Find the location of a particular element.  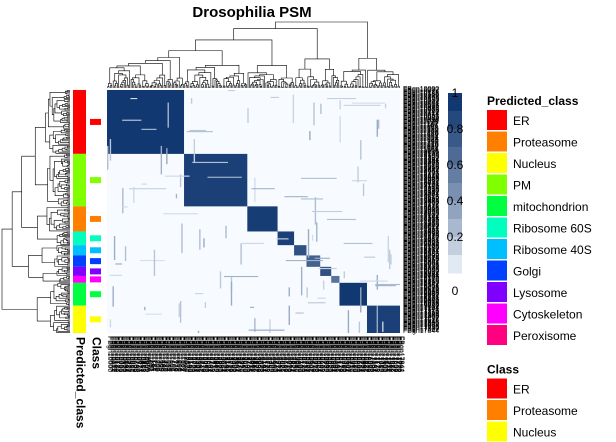

block-lysosome is located at coordinates (326, 271).